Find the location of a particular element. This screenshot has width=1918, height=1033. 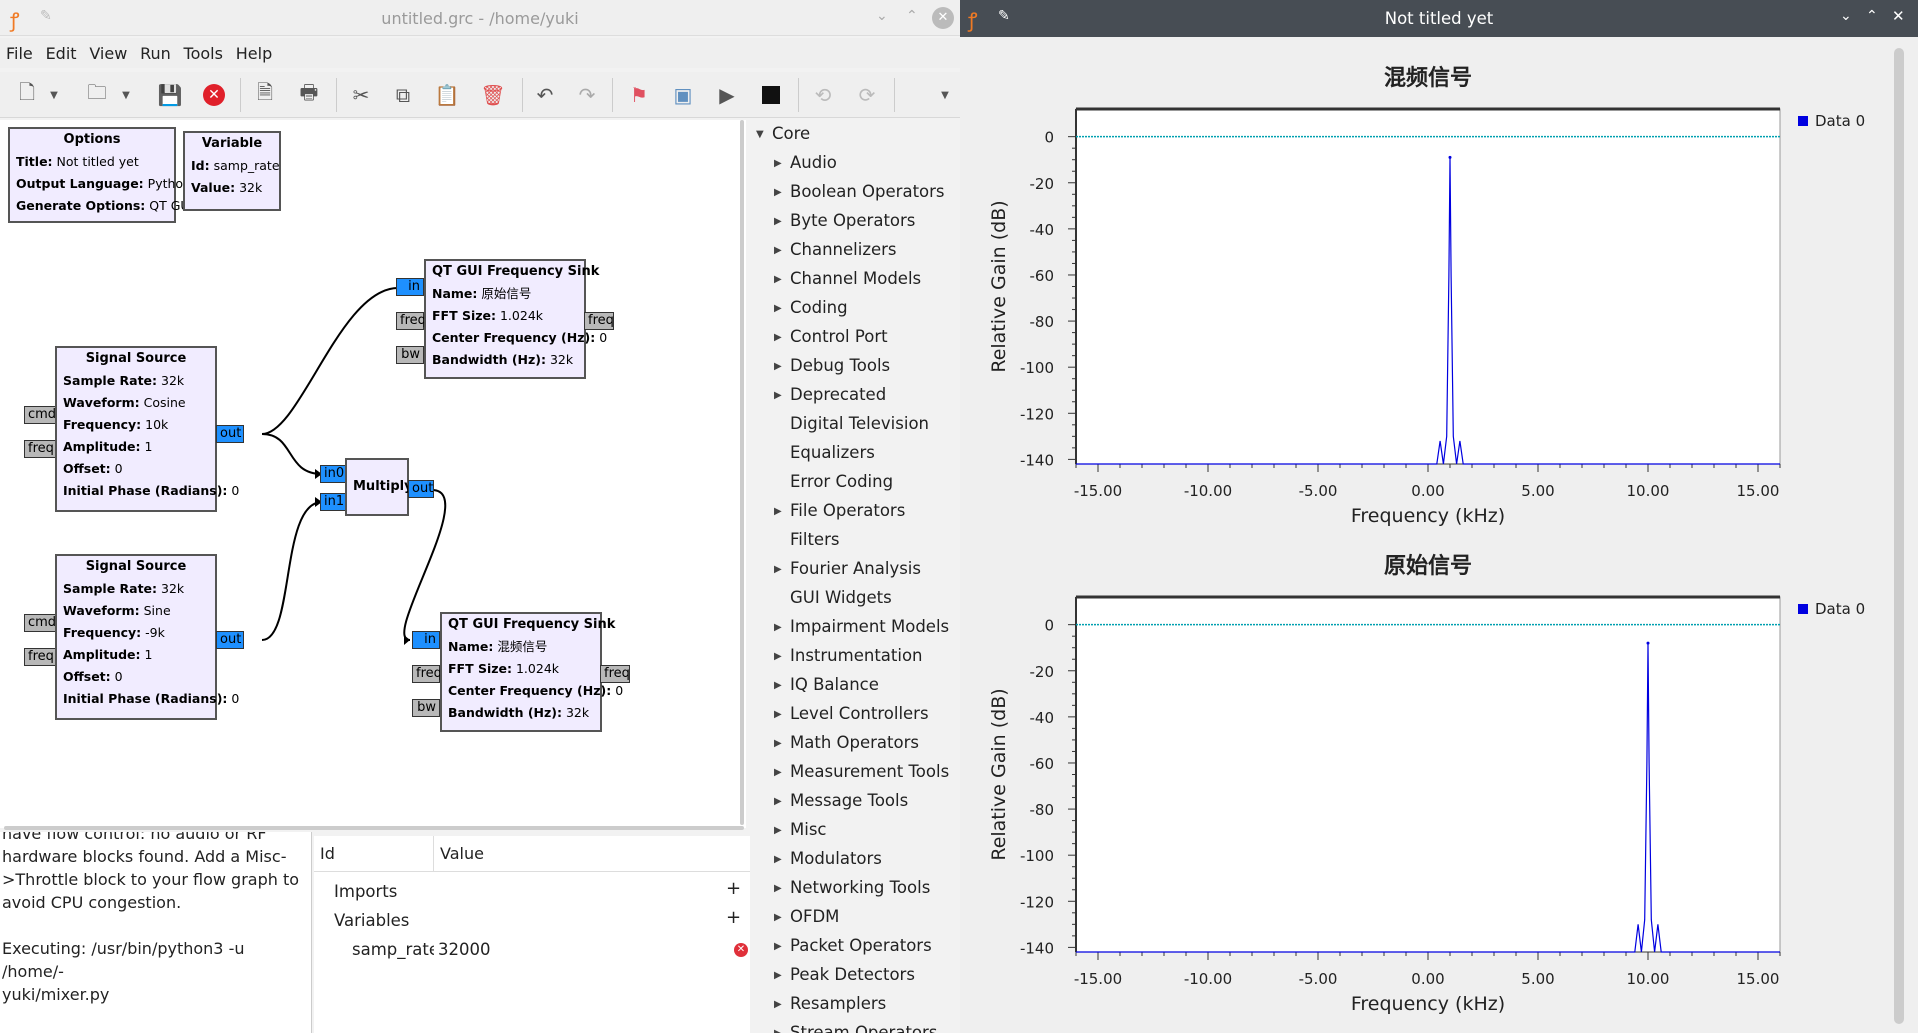

copy-icon: ⧉ is located at coordinates (403, 95).